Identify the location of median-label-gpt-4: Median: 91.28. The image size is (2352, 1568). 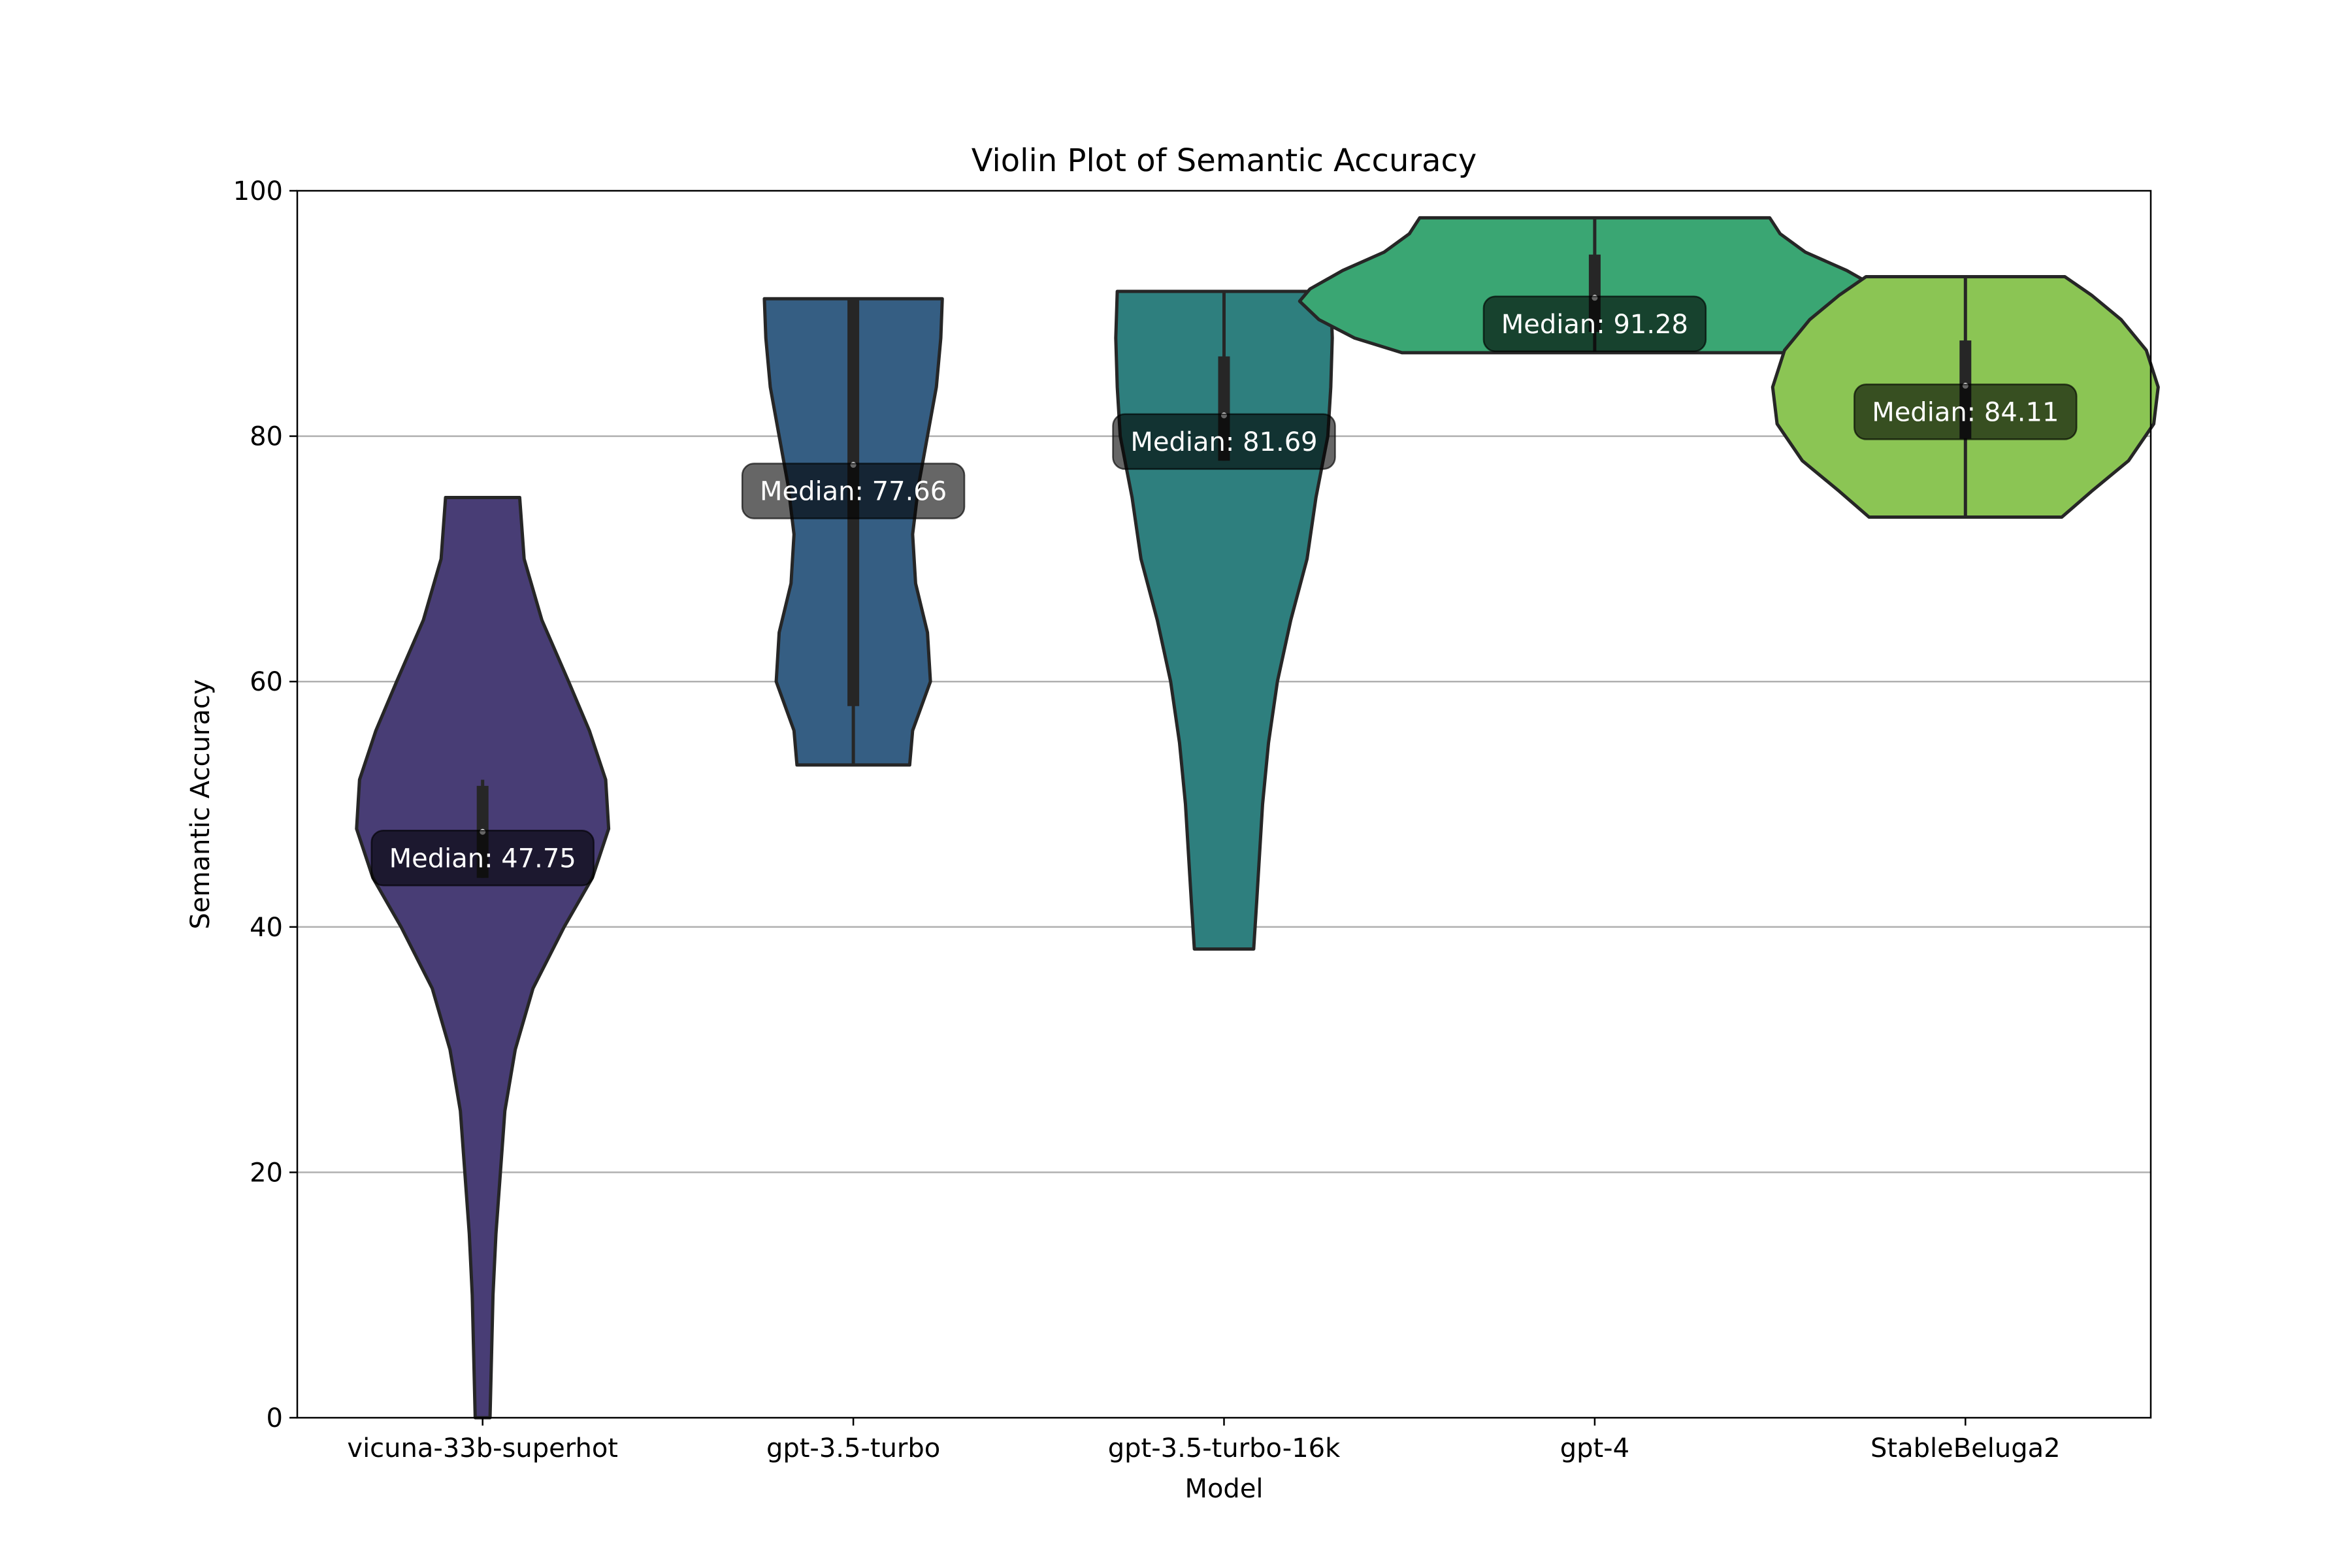
(1594, 324).